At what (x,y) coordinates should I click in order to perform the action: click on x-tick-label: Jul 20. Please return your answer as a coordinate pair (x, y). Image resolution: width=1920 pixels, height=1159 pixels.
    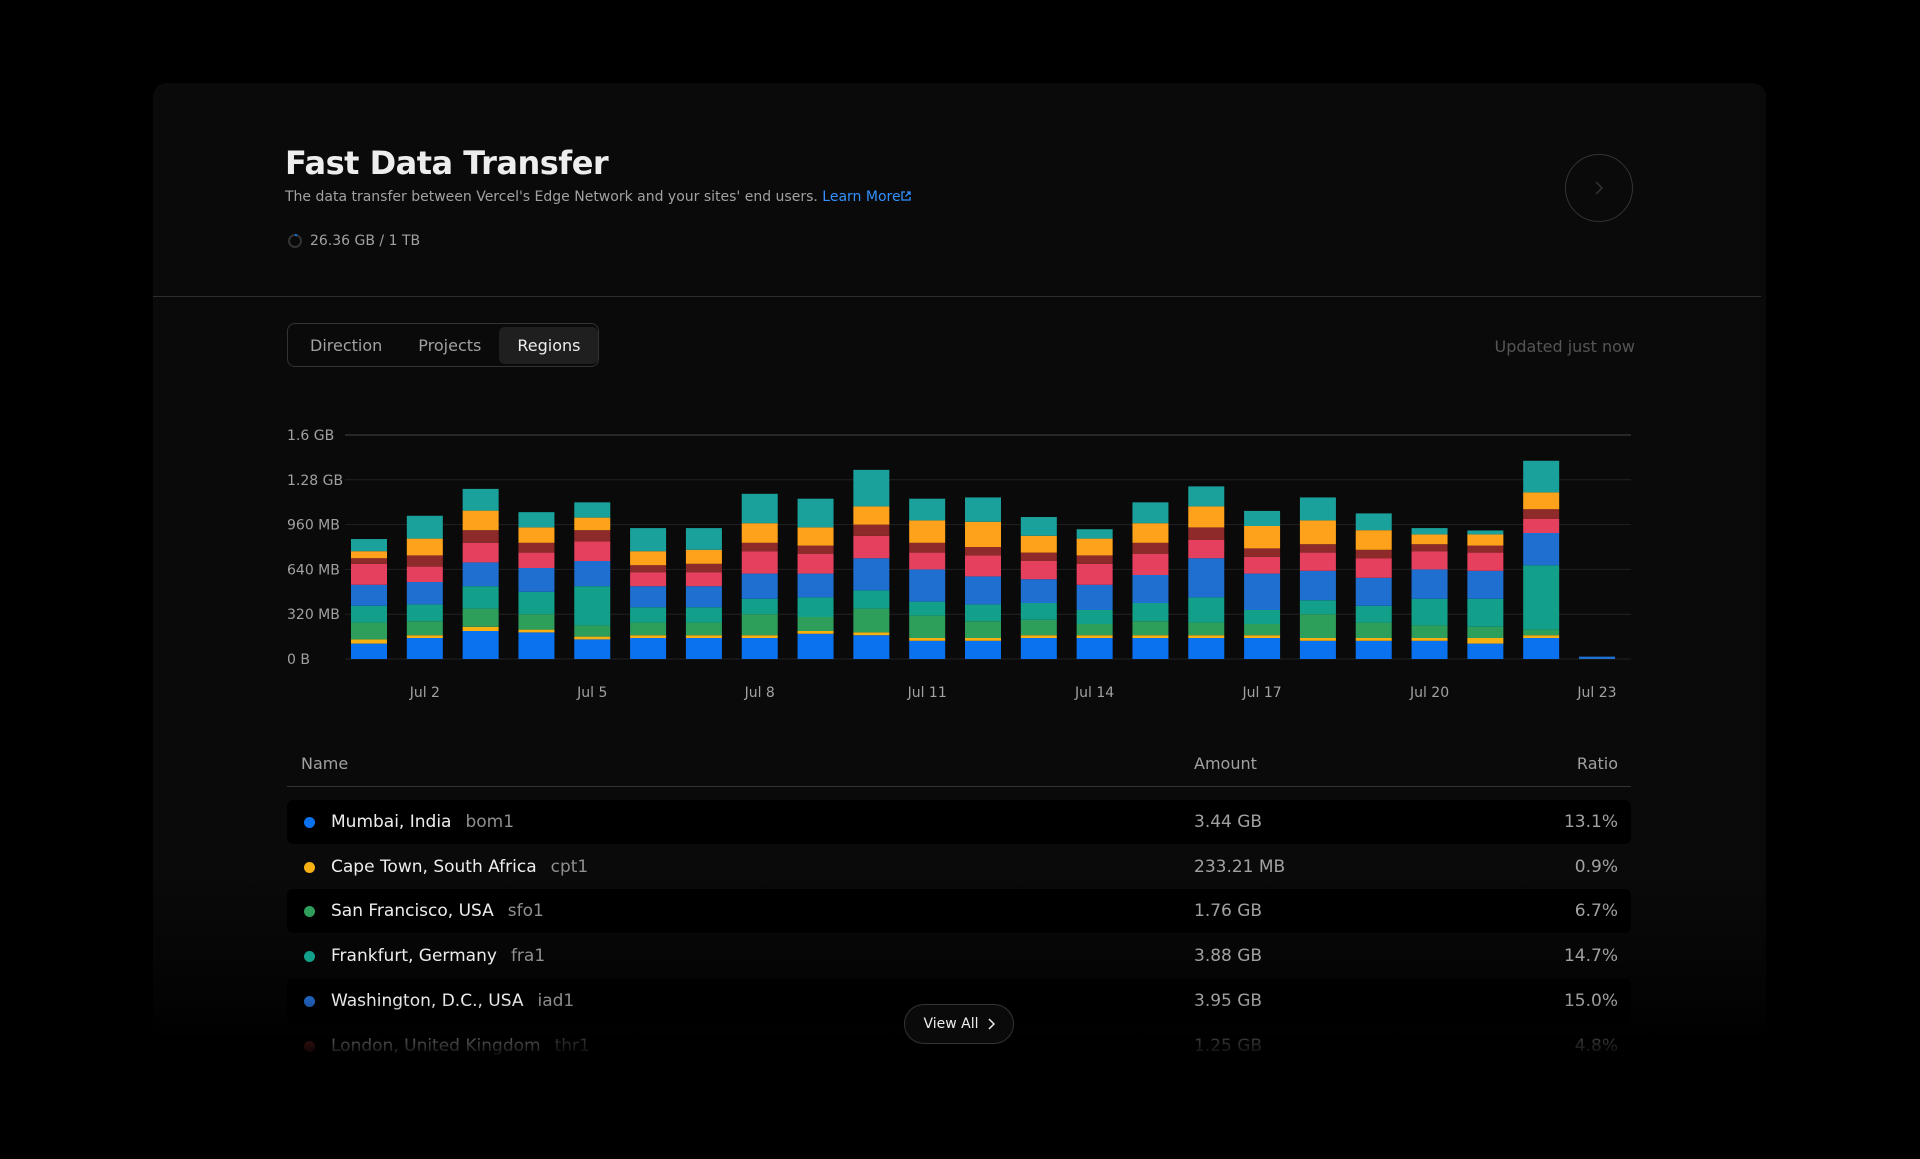
    Looking at the image, I should click on (1429, 693).